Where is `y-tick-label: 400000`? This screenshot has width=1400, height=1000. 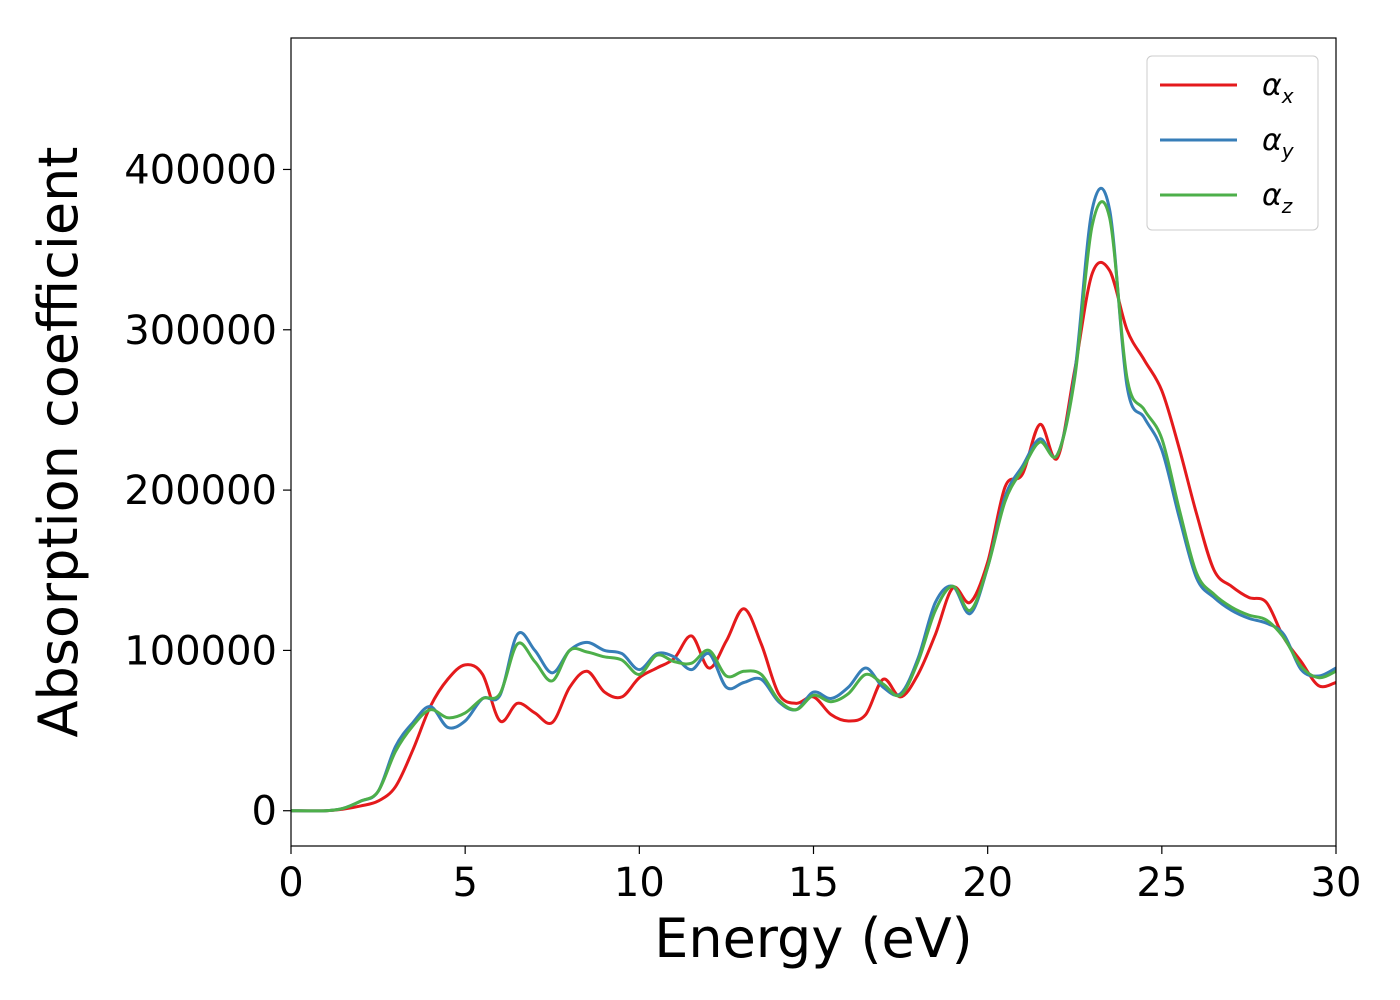
y-tick-label: 400000 is located at coordinates (200, 170).